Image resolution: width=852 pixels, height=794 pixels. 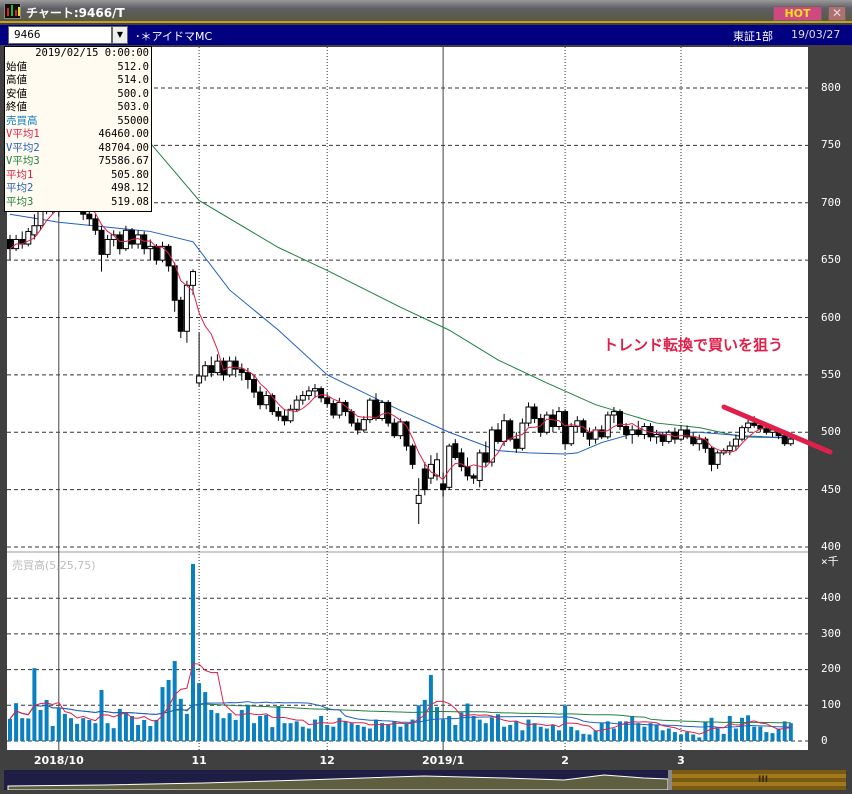 What do you see at coordinates (831, 489) in the screenshot?
I see `price-tick-label: 450` at bounding box center [831, 489].